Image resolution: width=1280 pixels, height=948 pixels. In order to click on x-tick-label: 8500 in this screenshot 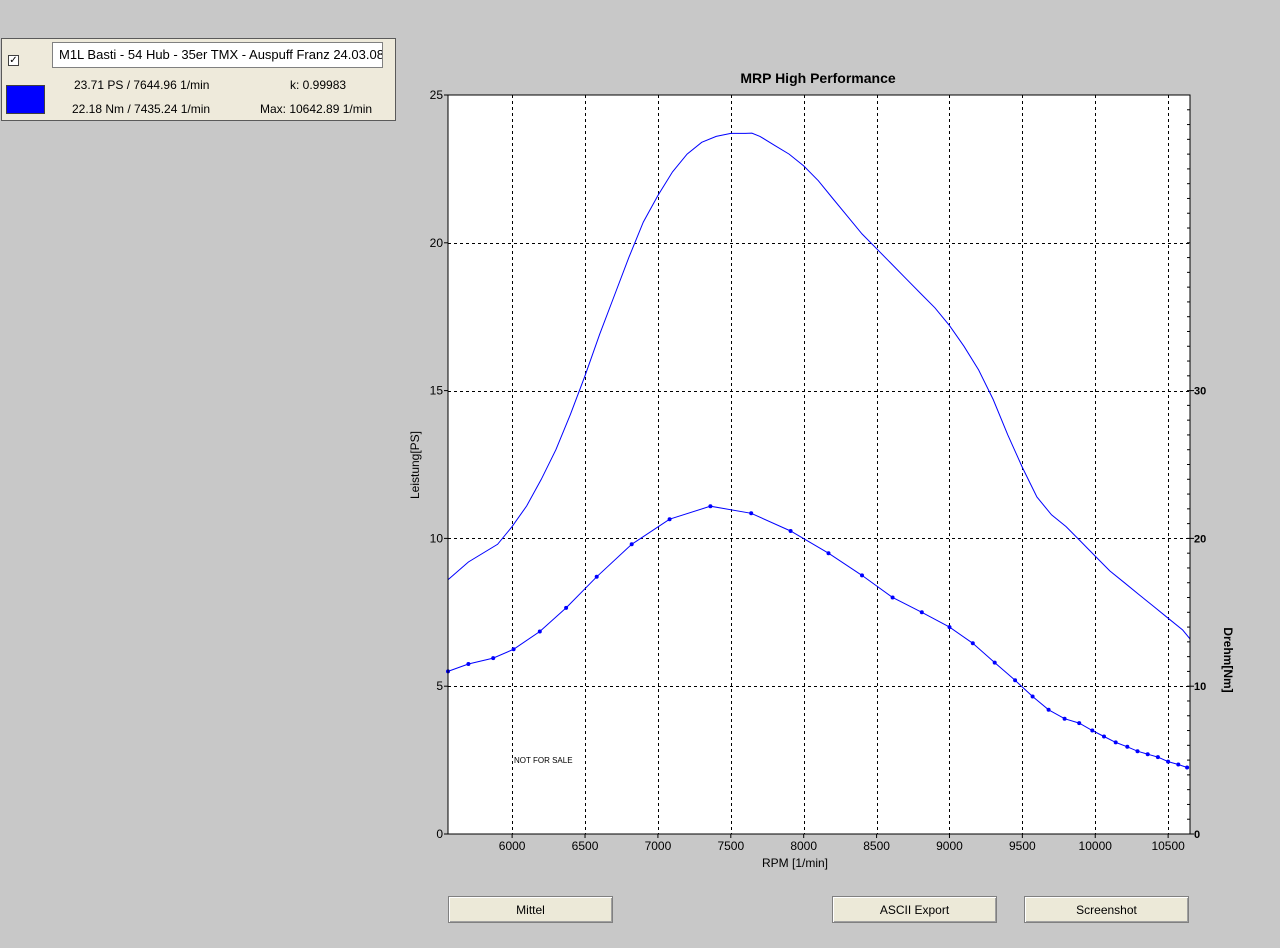, I will do `click(876, 846)`.